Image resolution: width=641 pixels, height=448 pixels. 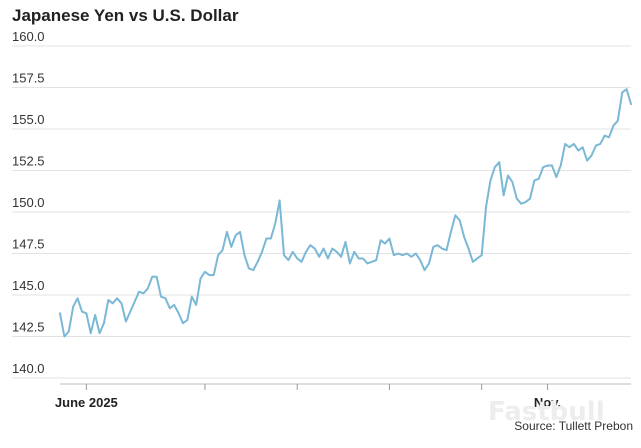 What do you see at coordinates (28, 327) in the screenshot?
I see `y-tick-label: 142.5` at bounding box center [28, 327].